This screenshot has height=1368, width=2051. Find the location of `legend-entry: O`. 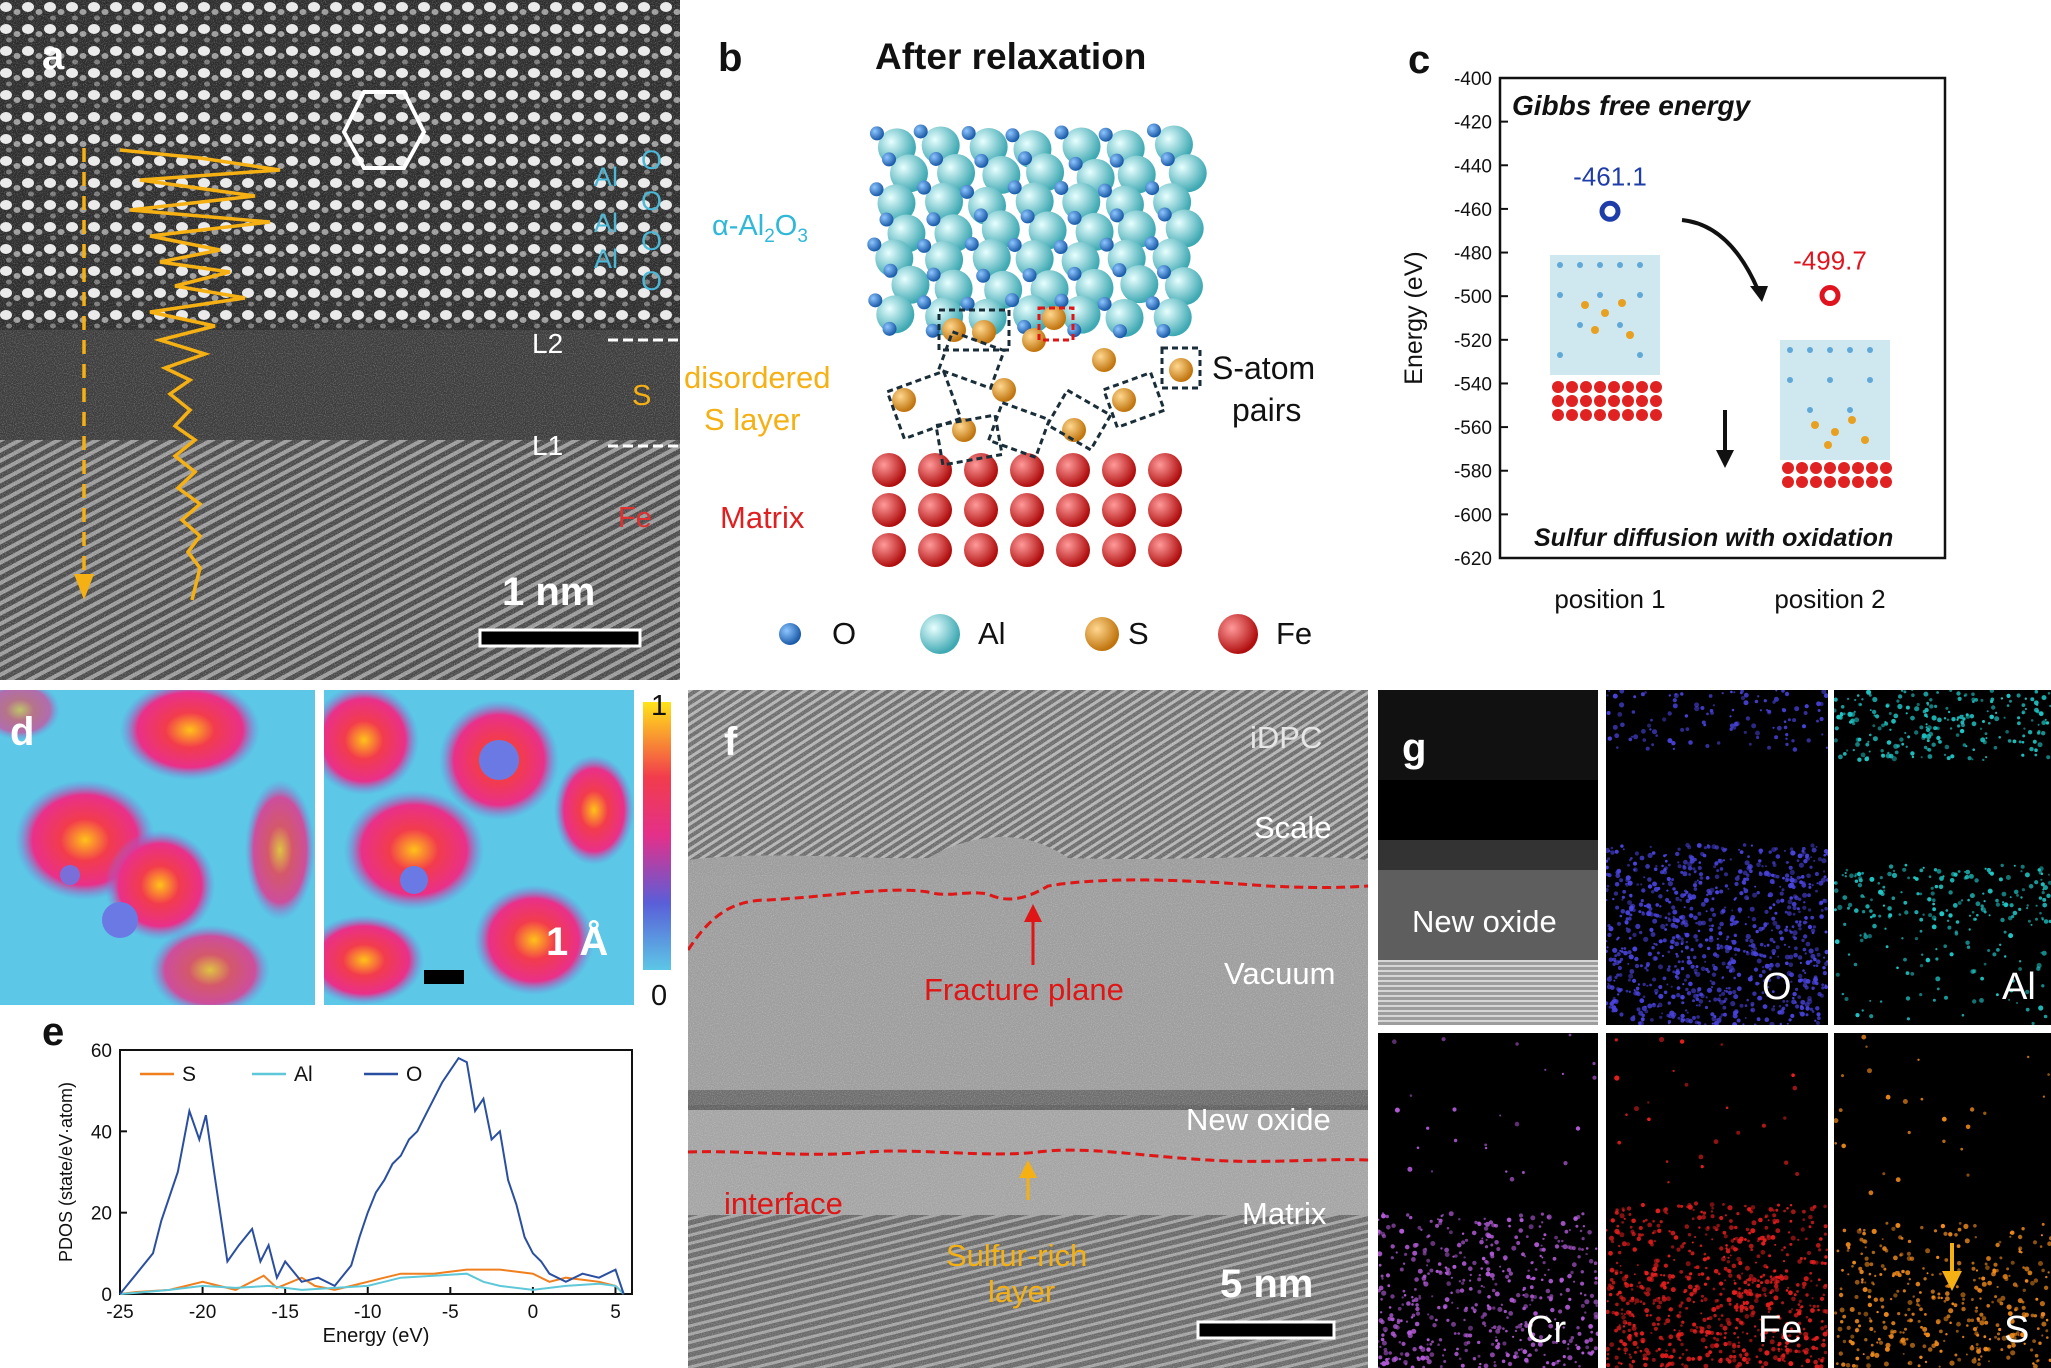

legend-entry: O is located at coordinates (414, 1074).